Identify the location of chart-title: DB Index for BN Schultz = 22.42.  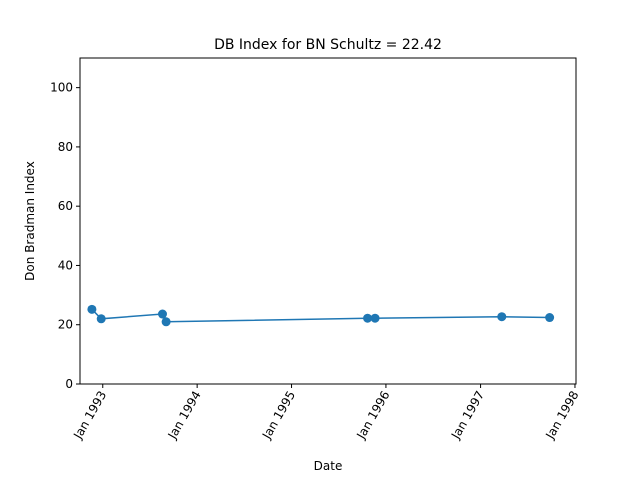
(328, 45).